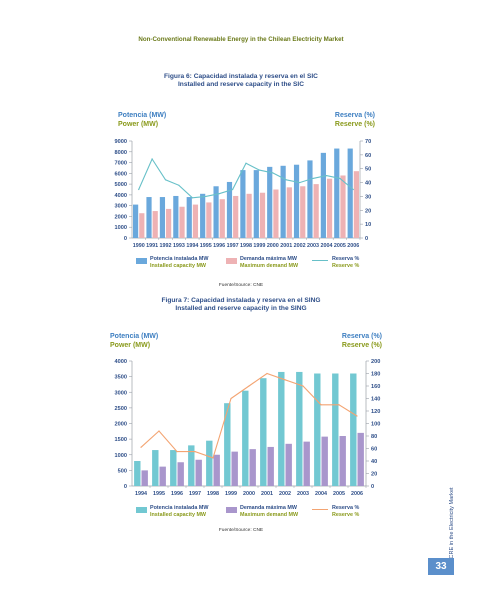  What do you see at coordinates (375, 387) in the screenshot?
I see `y2-tick-label: 160` at bounding box center [375, 387].